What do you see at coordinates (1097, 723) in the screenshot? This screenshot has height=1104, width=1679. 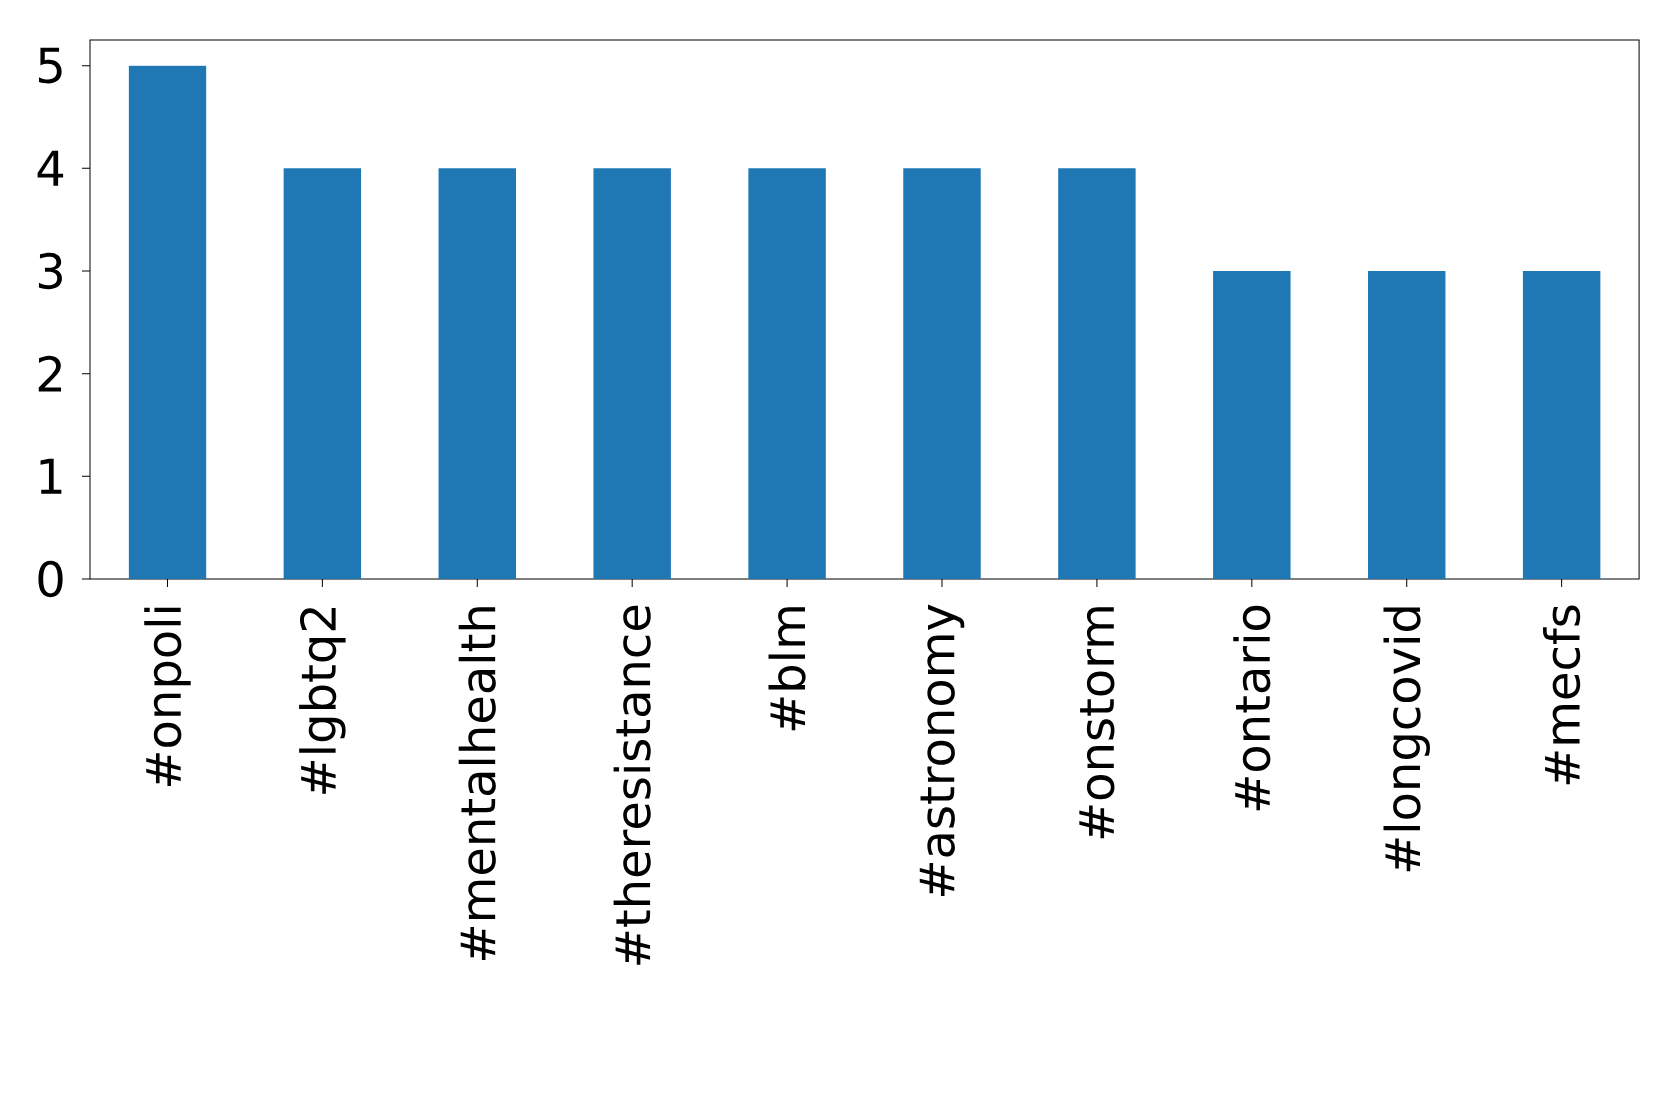 I see `x-tick-label: #onstorm` at bounding box center [1097, 723].